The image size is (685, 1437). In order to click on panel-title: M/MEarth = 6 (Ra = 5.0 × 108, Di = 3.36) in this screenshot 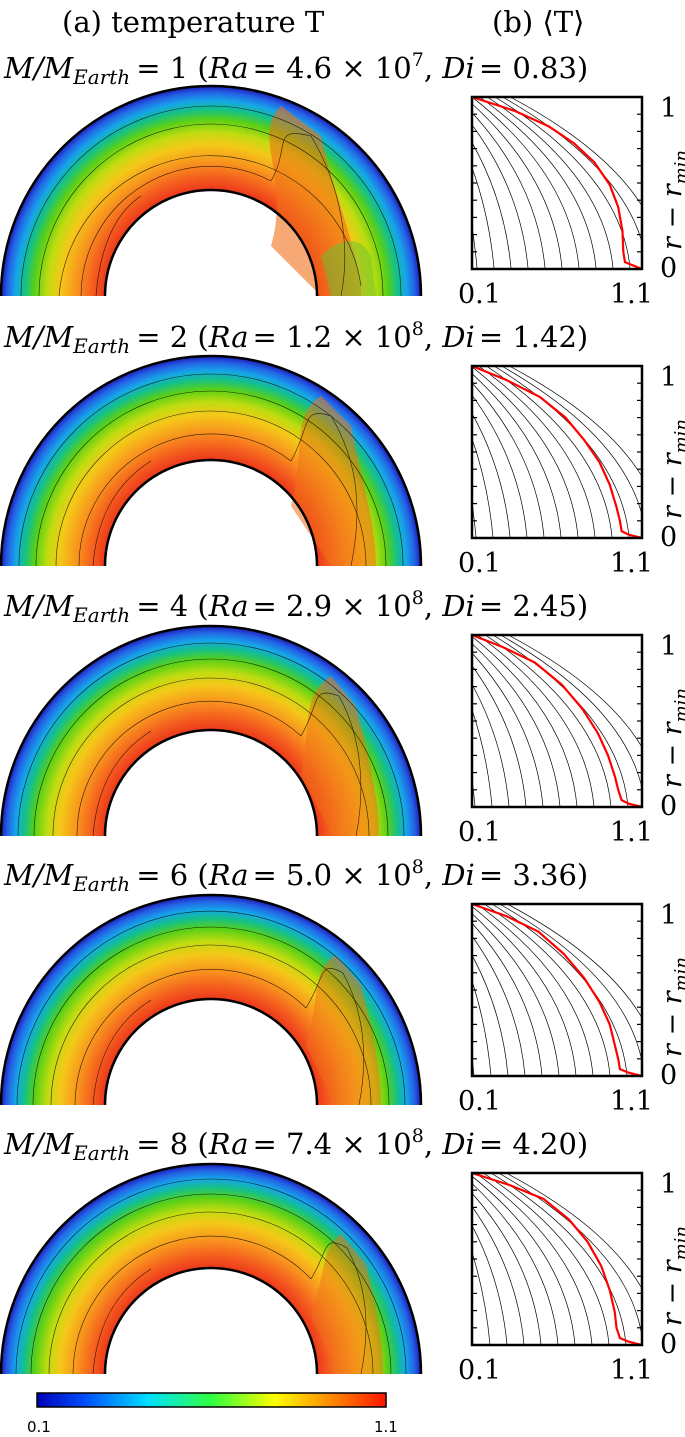, I will do `click(295, 876)`.